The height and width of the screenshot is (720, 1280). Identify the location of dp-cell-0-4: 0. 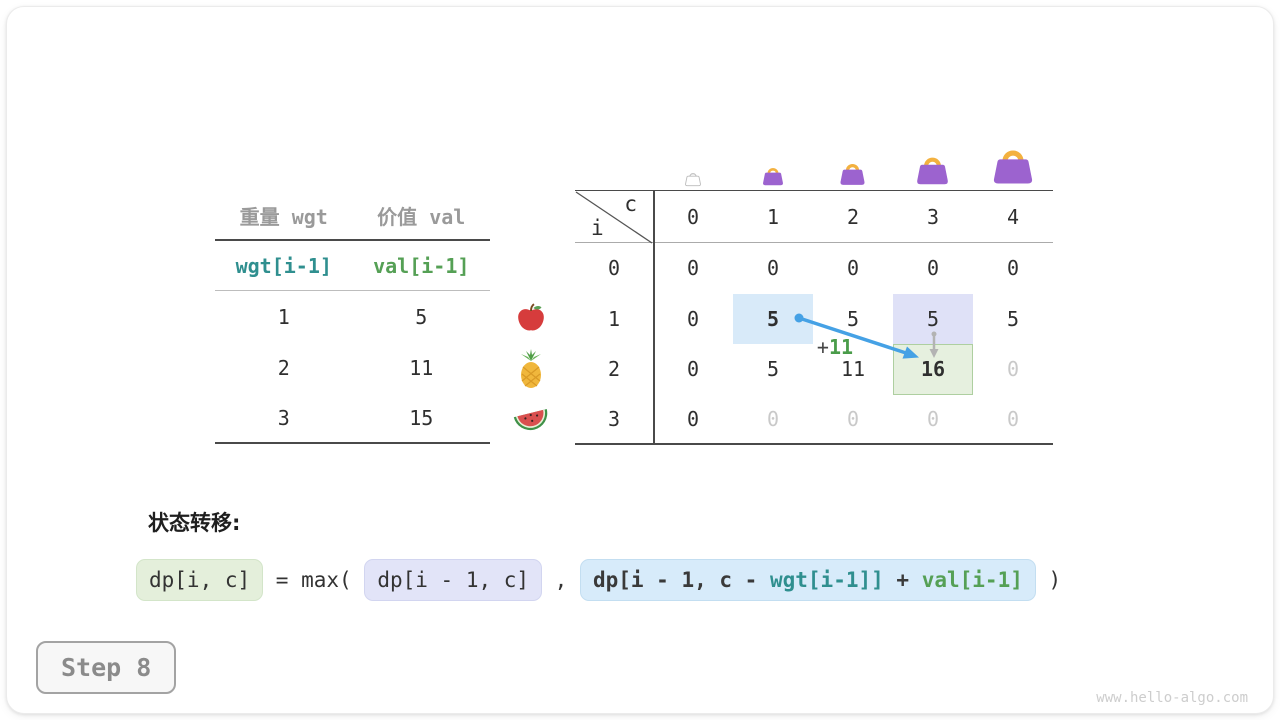
(1013, 268).